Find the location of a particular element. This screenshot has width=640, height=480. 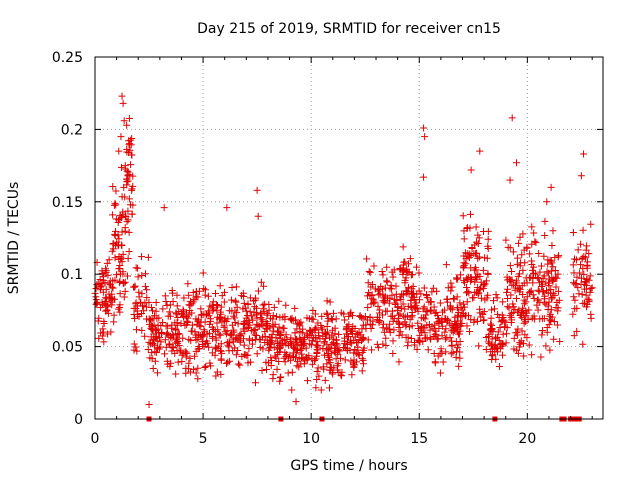

y-axis-label: SRMTID / TECUs is located at coordinates (14, 238).